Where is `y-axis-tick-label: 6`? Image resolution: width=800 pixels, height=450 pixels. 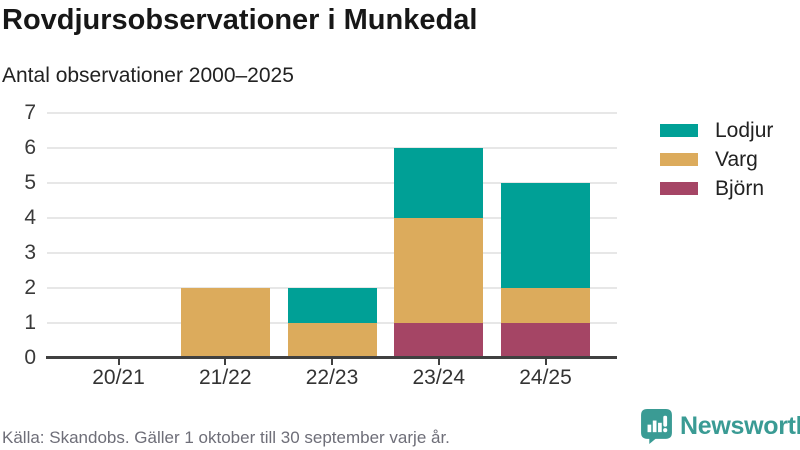 y-axis-tick-label: 6 is located at coordinates (30, 147).